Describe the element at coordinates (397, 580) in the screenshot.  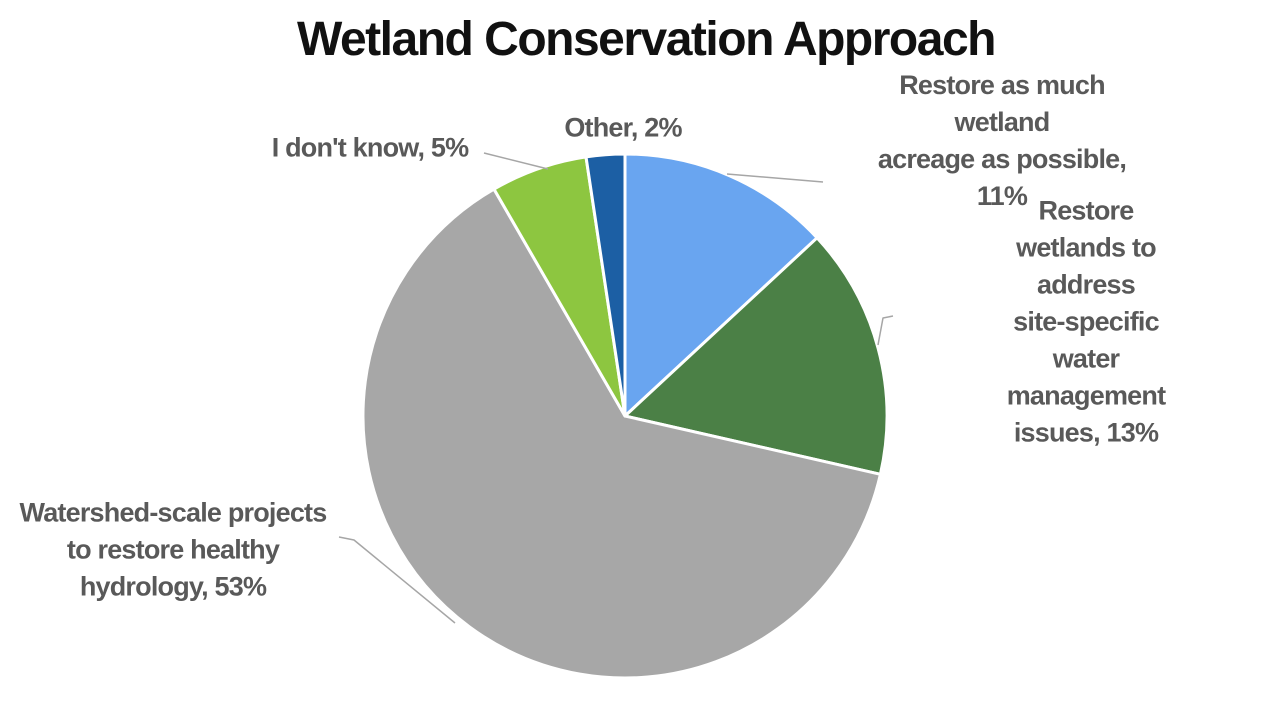
I see `leader-line-watershed` at that location.